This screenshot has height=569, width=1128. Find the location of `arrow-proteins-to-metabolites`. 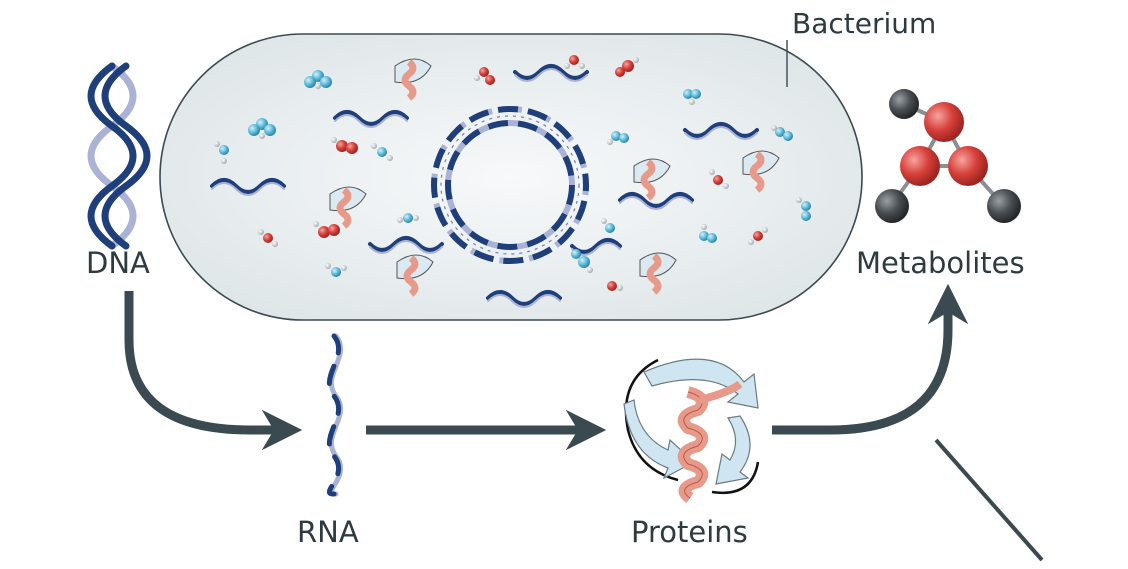

arrow-proteins-to-metabolites is located at coordinates (870, 359).